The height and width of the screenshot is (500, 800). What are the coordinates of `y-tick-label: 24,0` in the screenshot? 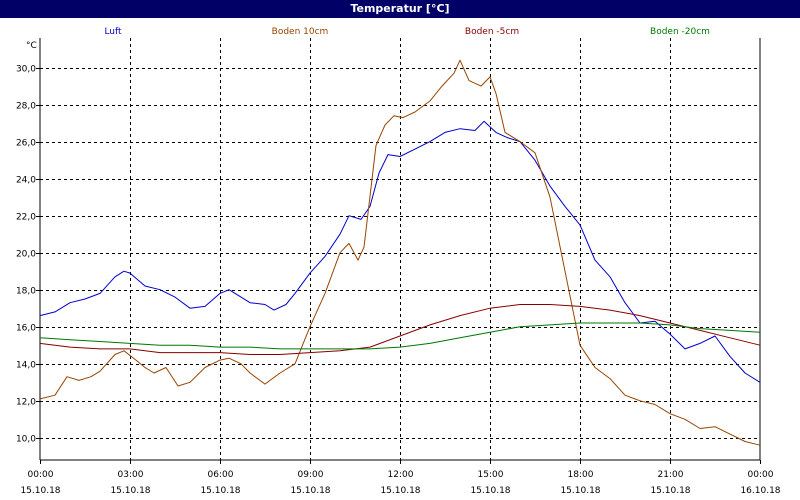 It's located at (26, 181).